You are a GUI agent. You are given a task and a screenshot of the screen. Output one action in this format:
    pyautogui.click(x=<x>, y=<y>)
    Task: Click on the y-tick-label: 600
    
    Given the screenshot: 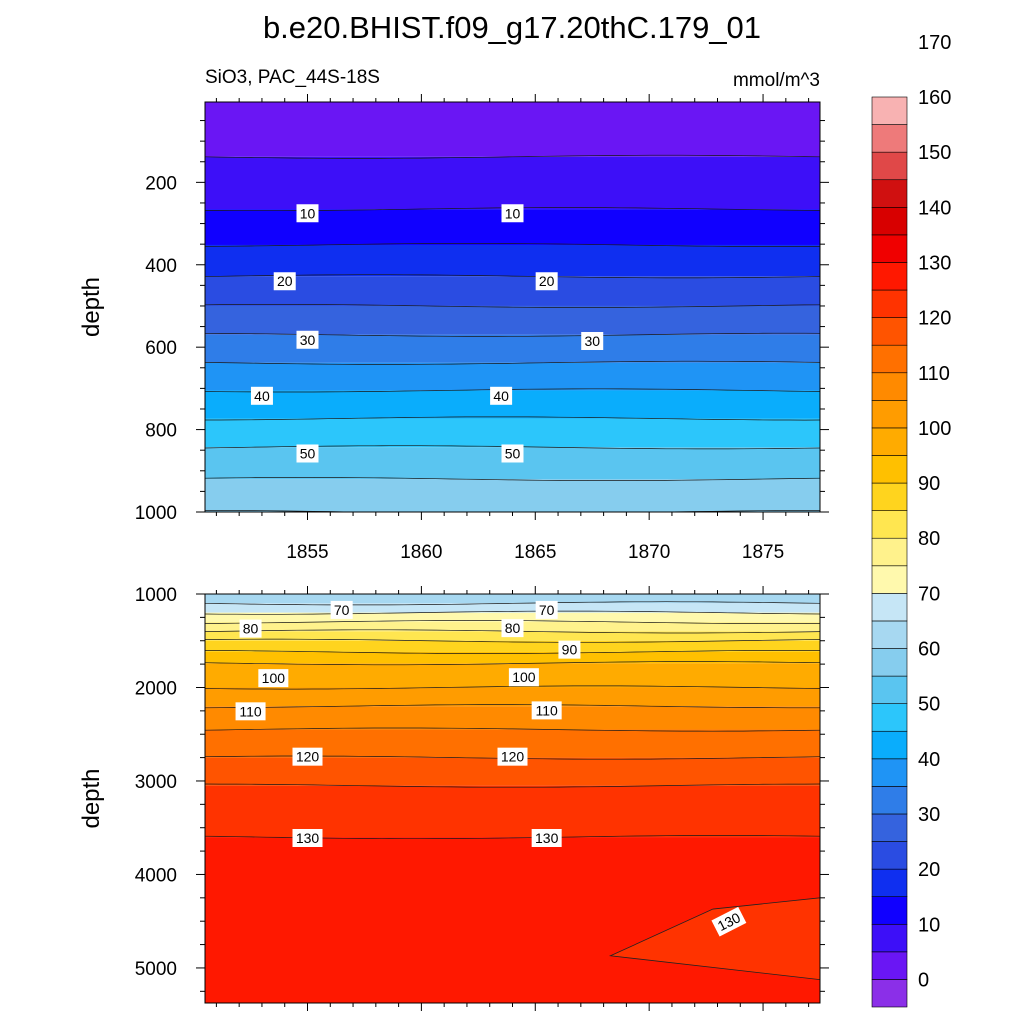 What is the action you would take?
    pyautogui.click(x=161, y=348)
    